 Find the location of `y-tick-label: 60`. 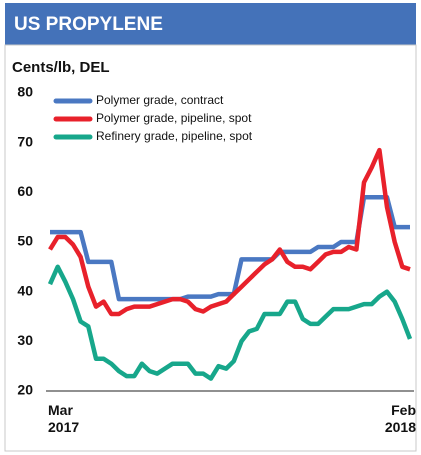

y-tick-label: 60 is located at coordinates (25, 191).